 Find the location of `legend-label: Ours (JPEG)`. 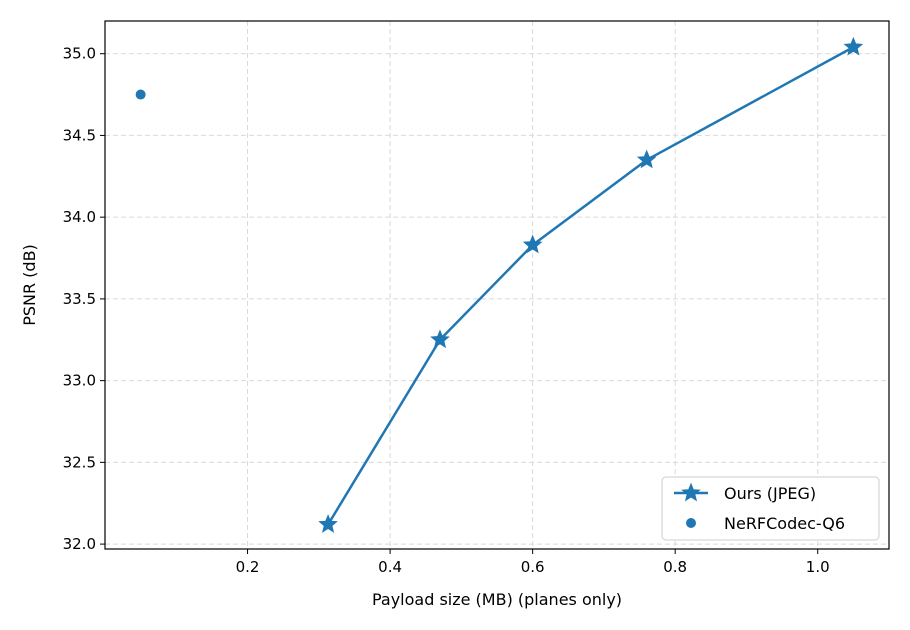

legend-label: Ours (JPEG) is located at coordinates (770, 493).